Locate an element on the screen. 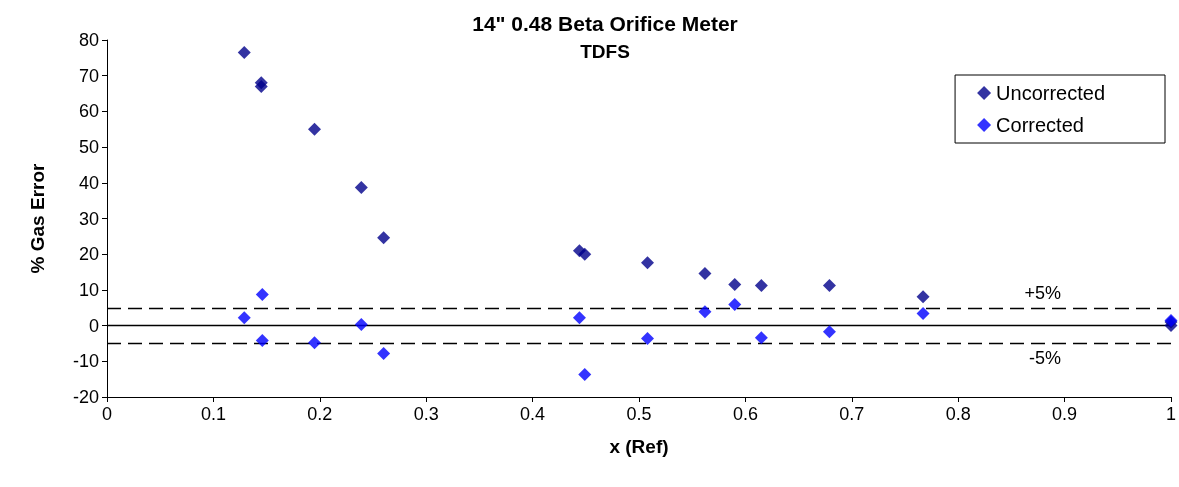 The image size is (1179, 487). x-axis-title: x (Ref) is located at coordinates (639, 446).